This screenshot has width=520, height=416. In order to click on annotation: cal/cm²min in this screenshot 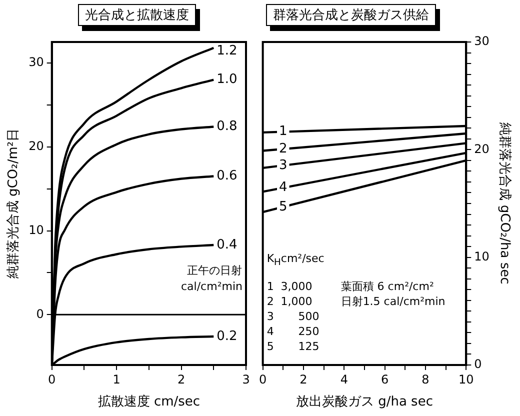, I will do `click(211, 286)`.